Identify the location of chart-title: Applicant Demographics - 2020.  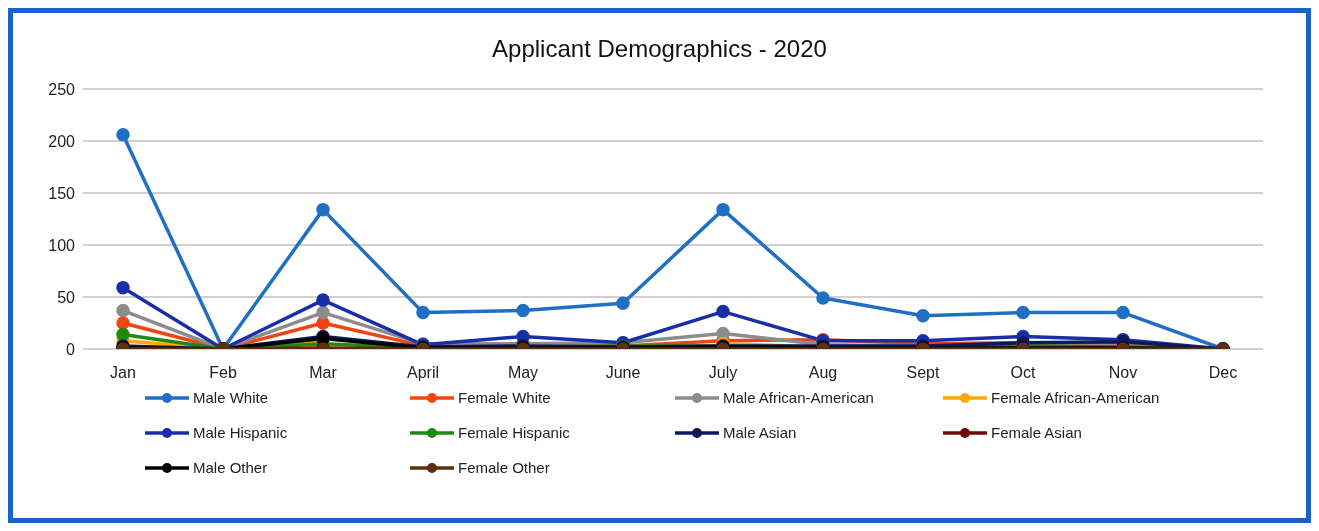
(659, 49).